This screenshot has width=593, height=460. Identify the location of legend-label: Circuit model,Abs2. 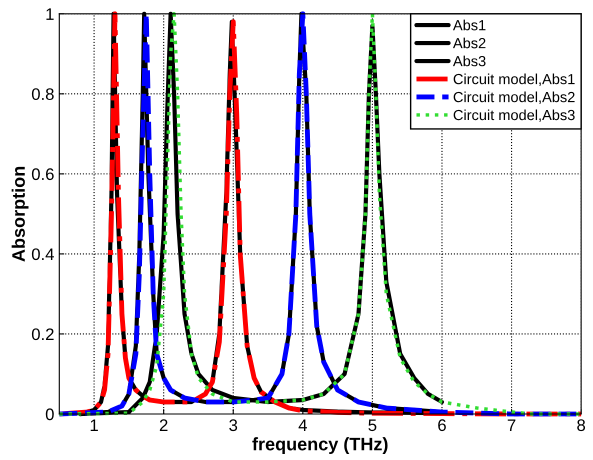
(514, 98).